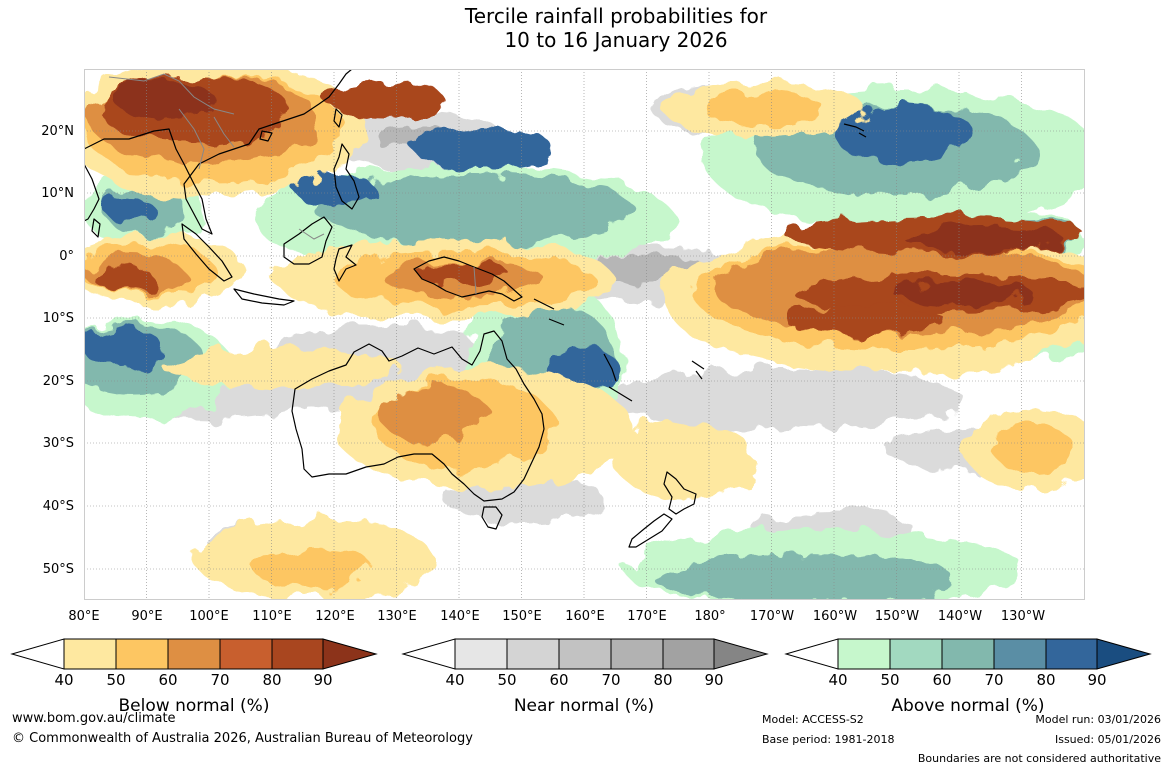 This screenshot has height=770, width=1173. Describe the element at coordinates (57, 193) in the screenshot. I see `lat-label: 10°N` at that location.